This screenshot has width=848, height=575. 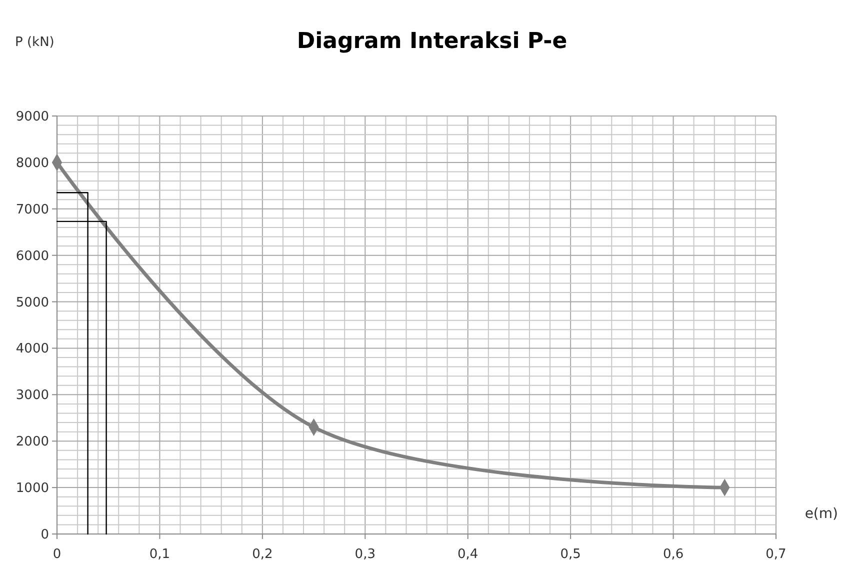 What do you see at coordinates (570, 554) in the screenshot?
I see `x-tick-label: 0,5` at bounding box center [570, 554].